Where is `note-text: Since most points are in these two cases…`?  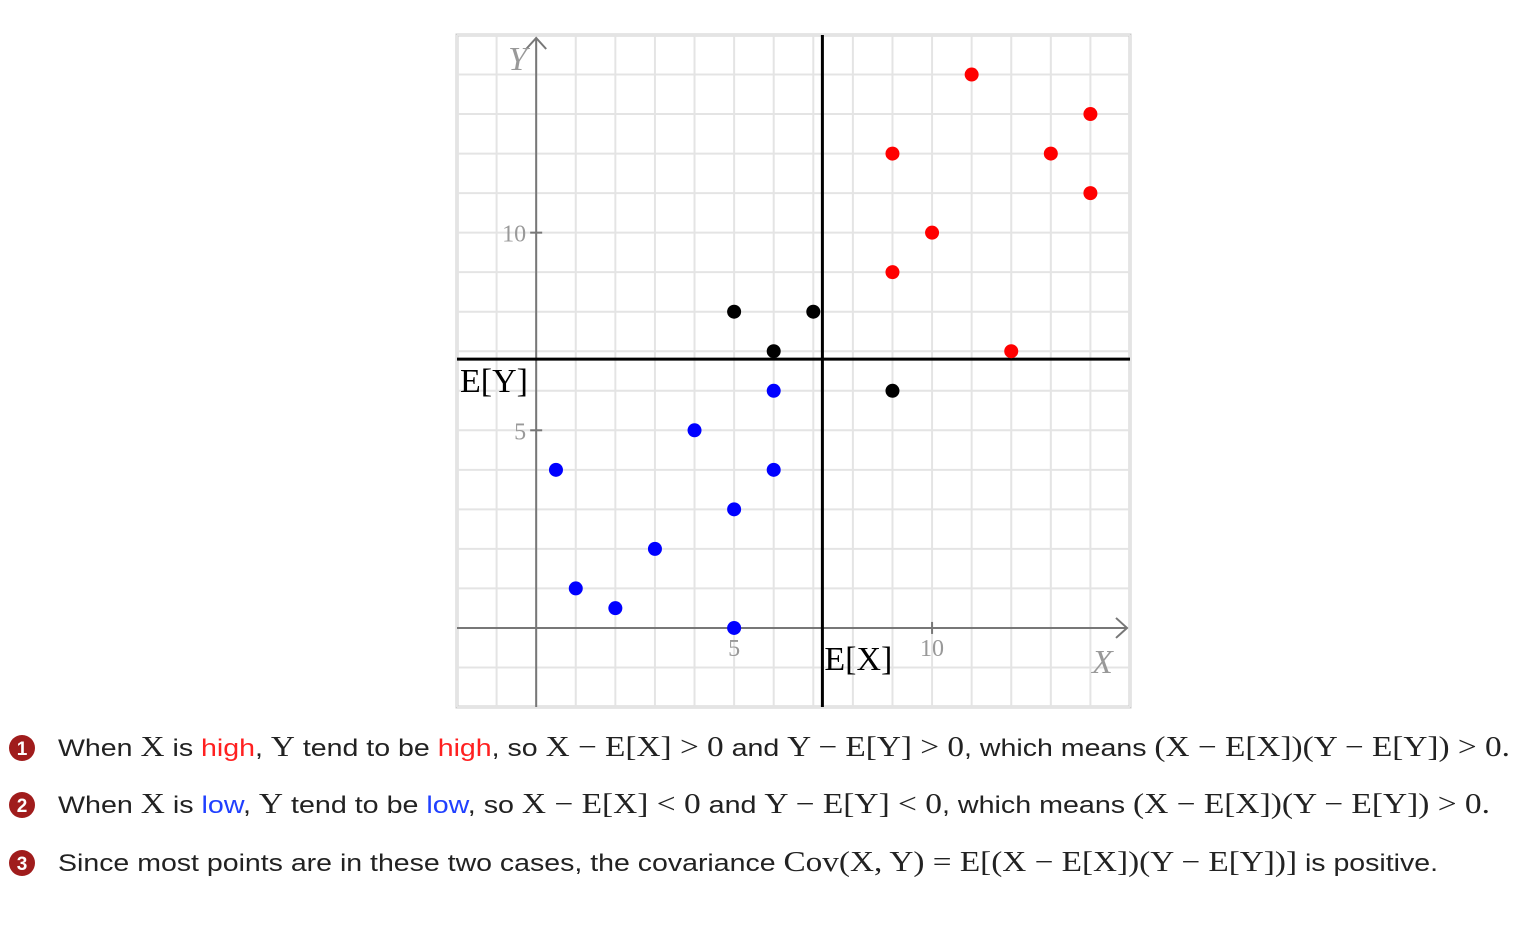 note-text: Since most points are in these two cases… is located at coordinates (748, 862).